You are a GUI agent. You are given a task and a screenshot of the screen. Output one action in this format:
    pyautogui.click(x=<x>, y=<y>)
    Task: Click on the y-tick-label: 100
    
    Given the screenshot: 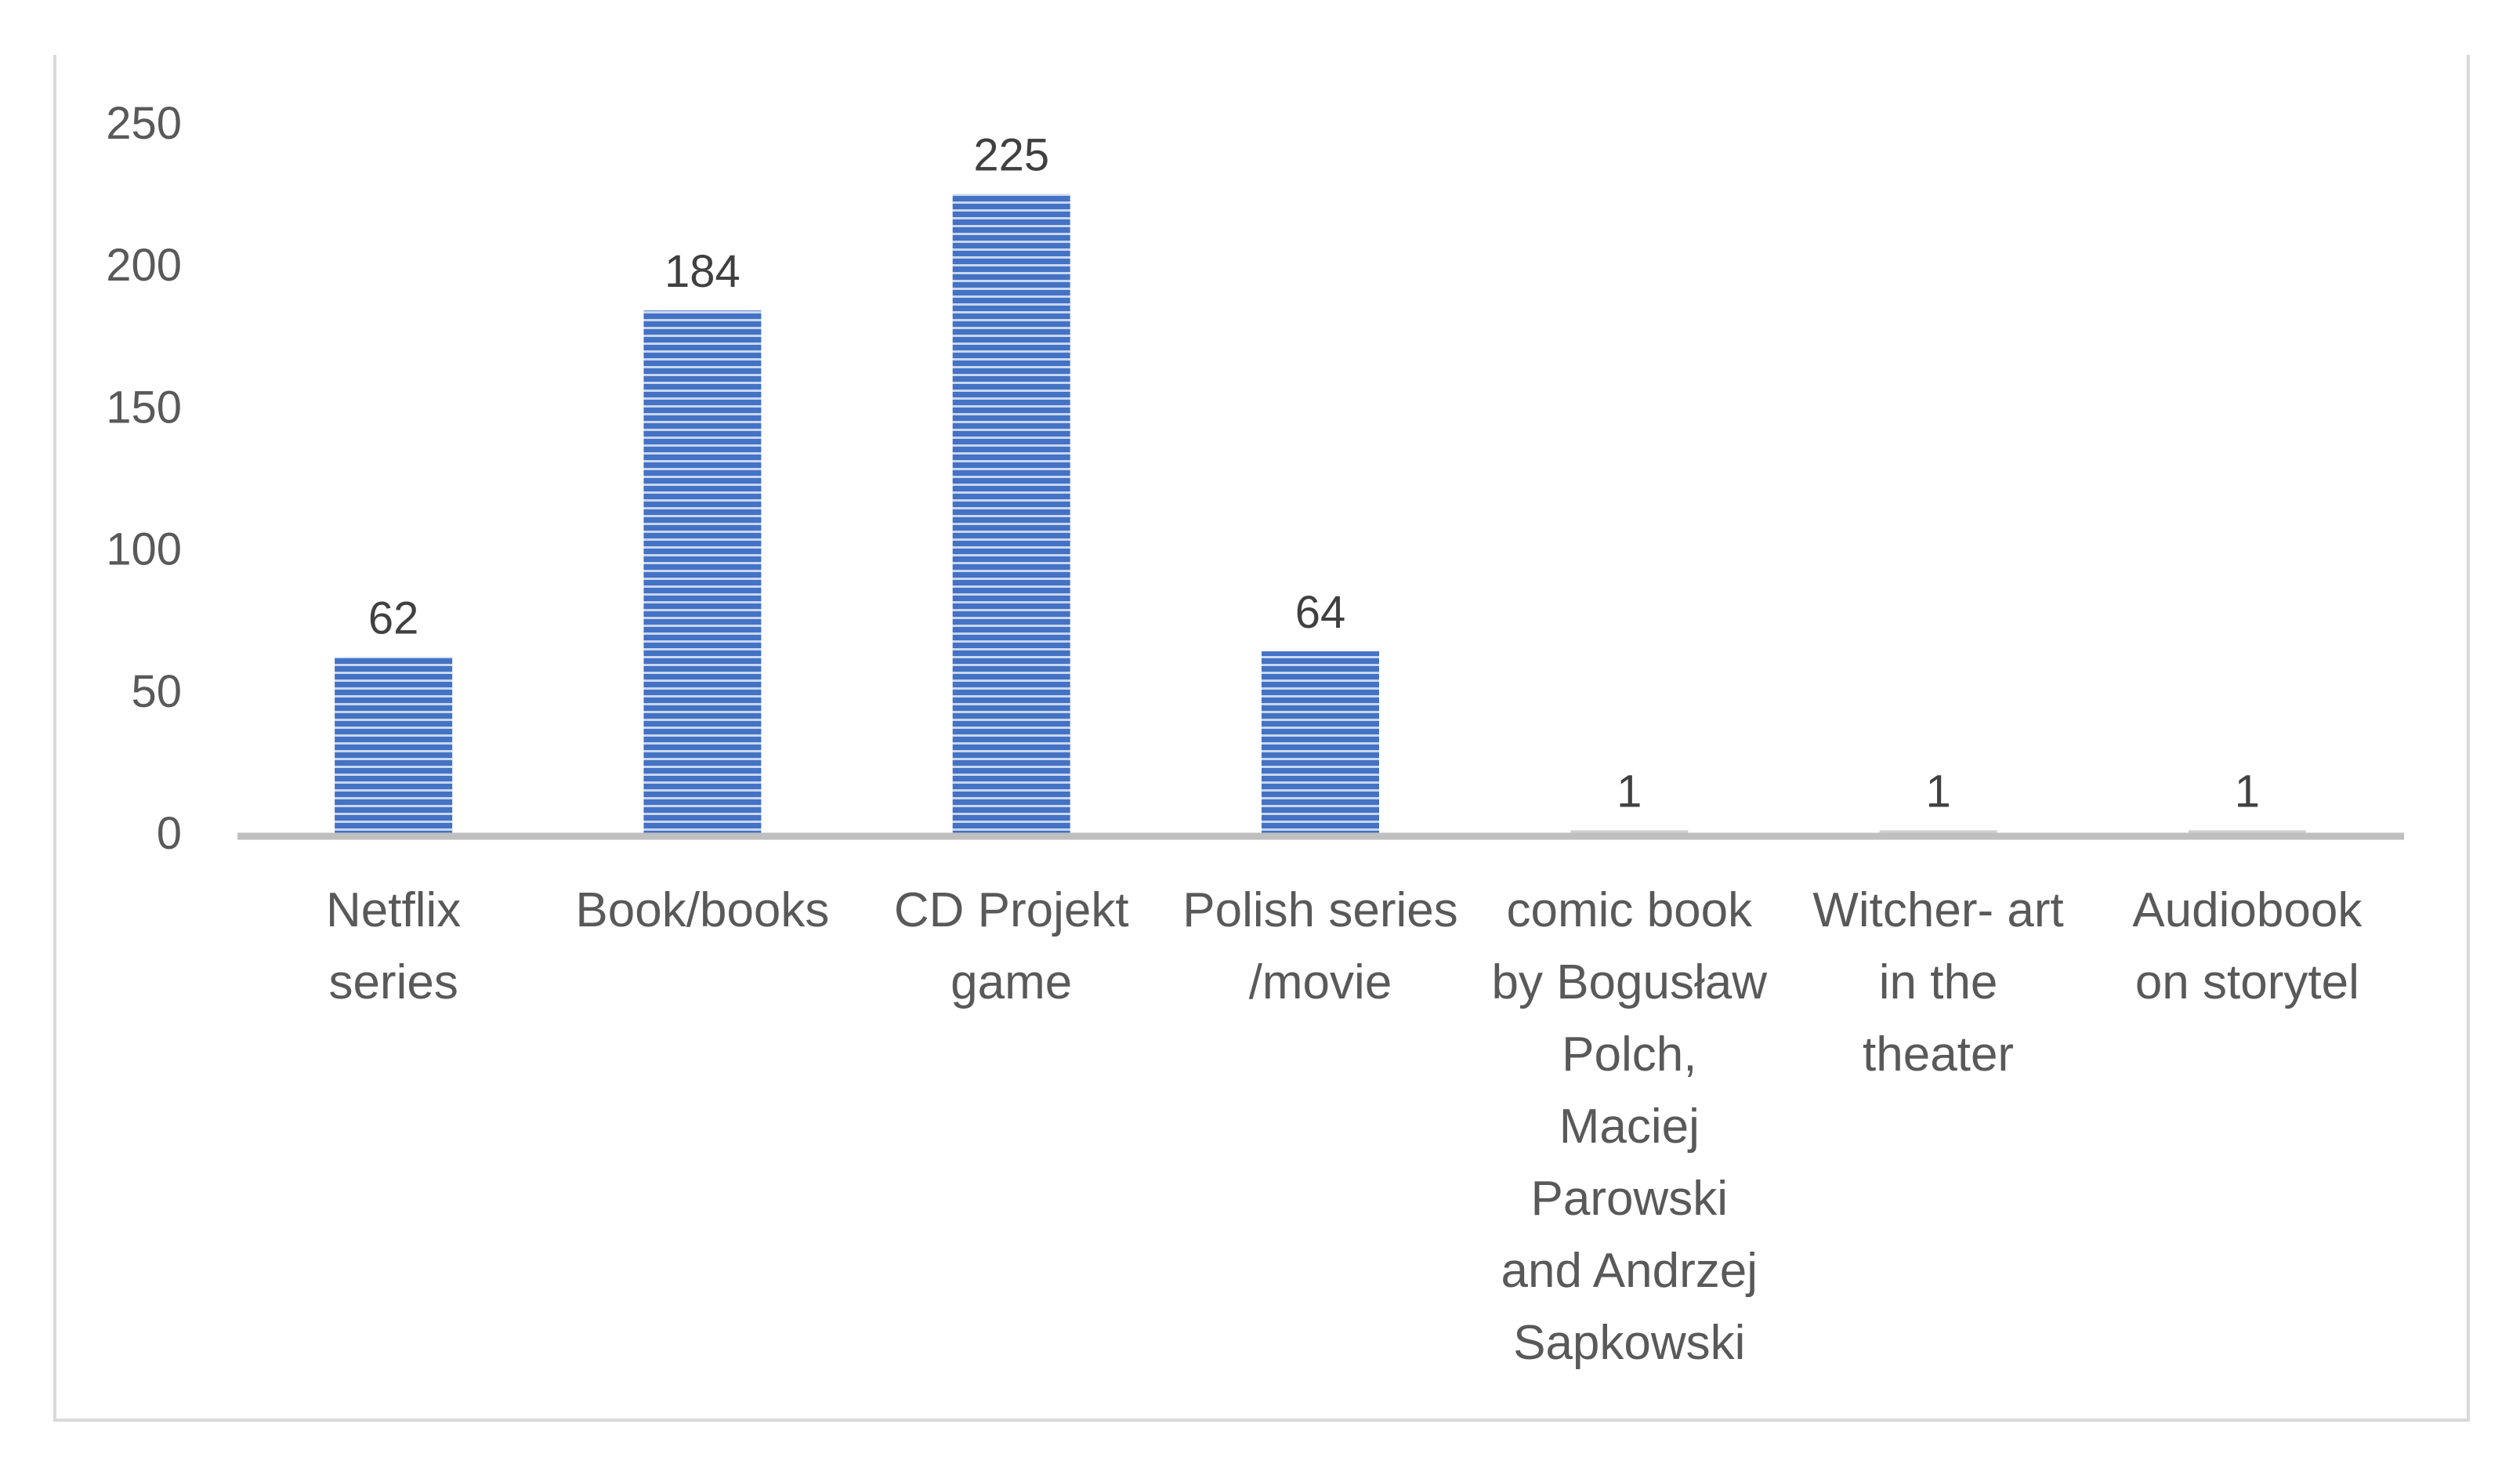 What is the action you would take?
    pyautogui.click(x=144, y=549)
    